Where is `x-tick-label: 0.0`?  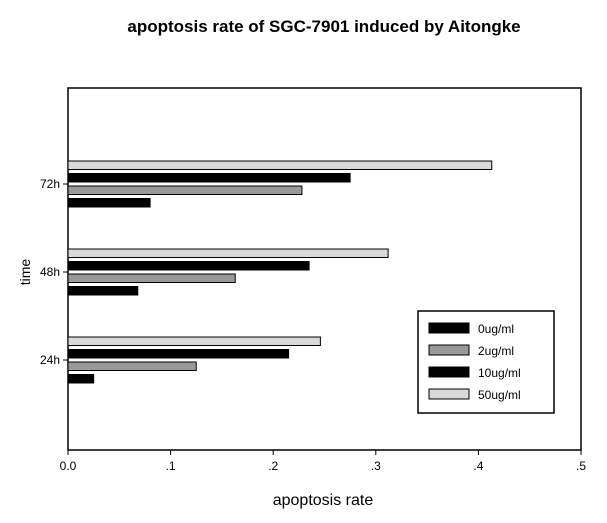 x-tick-label: 0.0 is located at coordinates (68, 466).